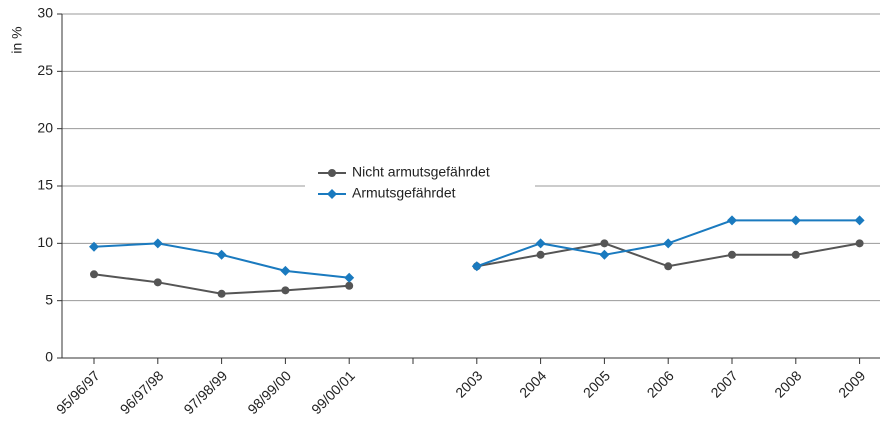  I want to click on x-tick-label: 97/98/99, so click(205, 392).